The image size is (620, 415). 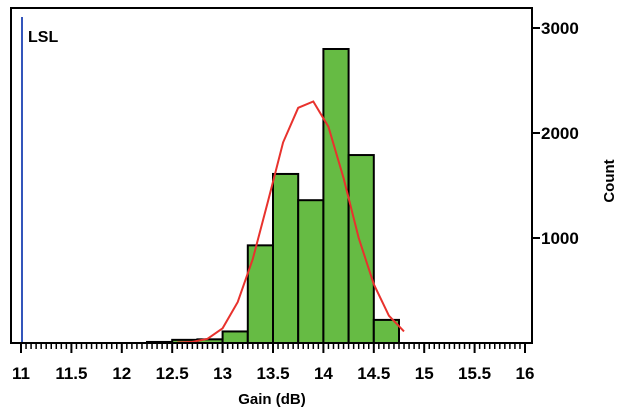 What do you see at coordinates (560, 28) in the screenshot?
I see `y-tick-label: 3000` at bounding box center [560, 28].